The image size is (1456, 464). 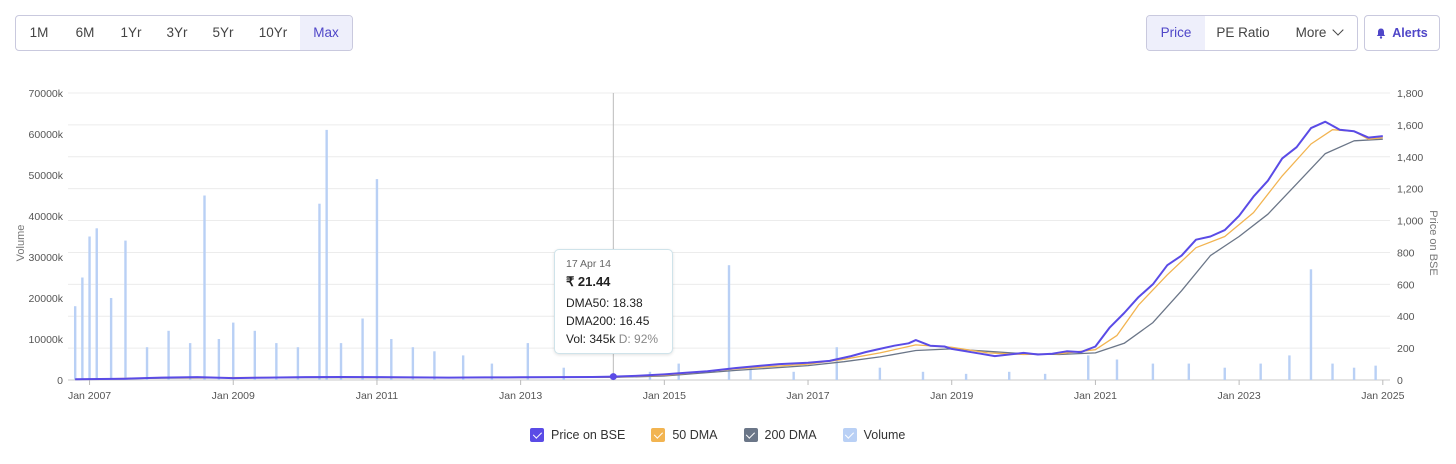 I want to click on y-right-tick-label: 1,000, so click(x=1410, y=222).